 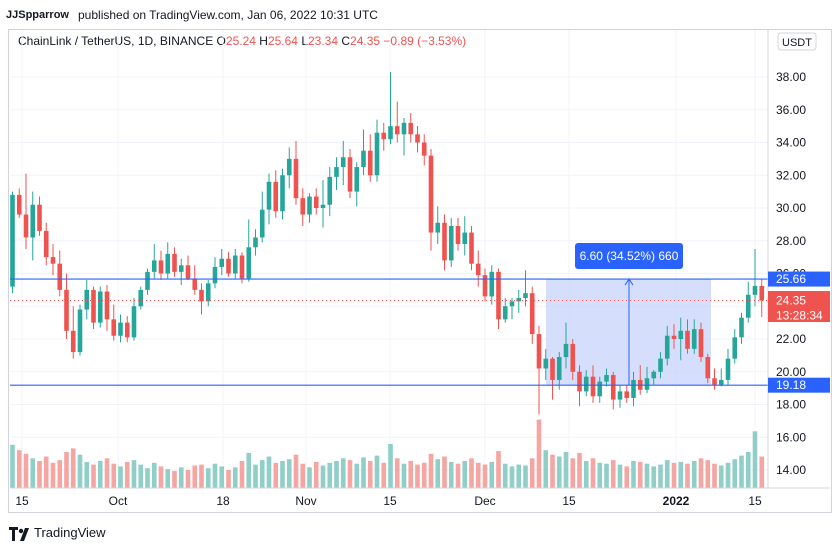 I want to click on brand-name: TradingView, so click(x=70, y=532).